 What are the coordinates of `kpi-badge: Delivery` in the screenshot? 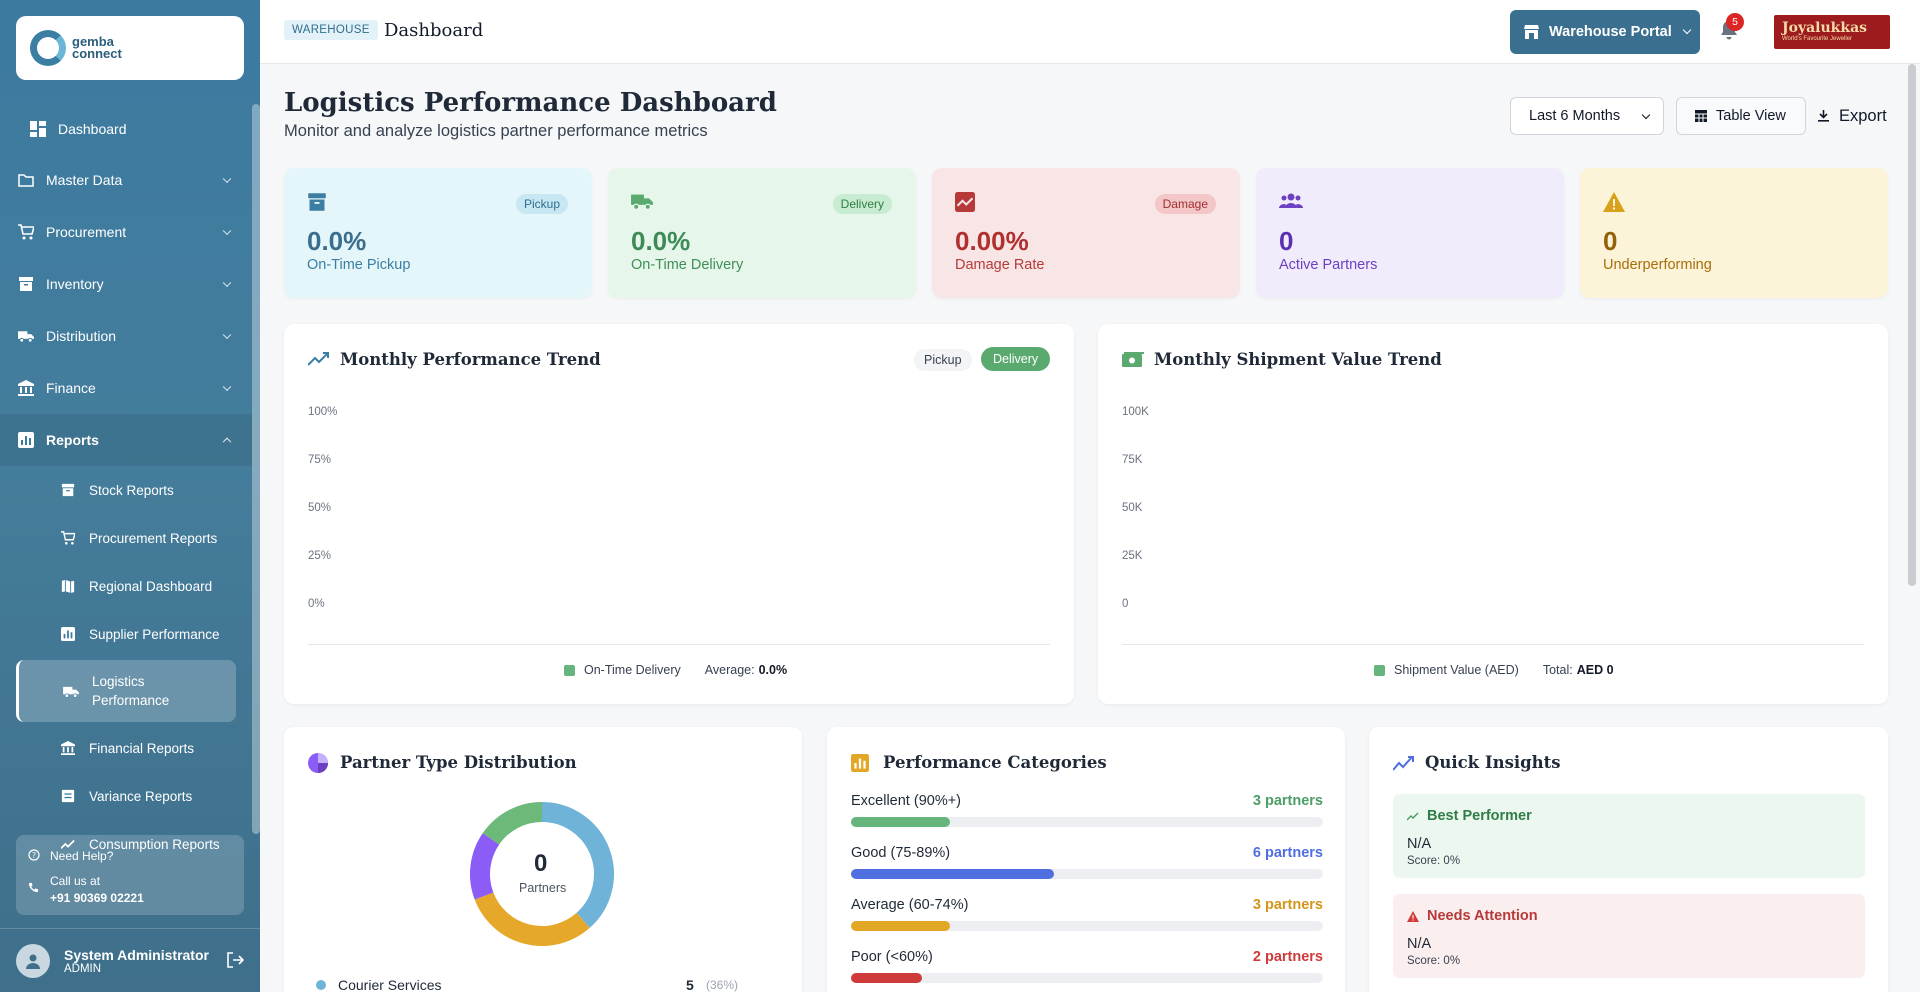 It's located at (862, 204).